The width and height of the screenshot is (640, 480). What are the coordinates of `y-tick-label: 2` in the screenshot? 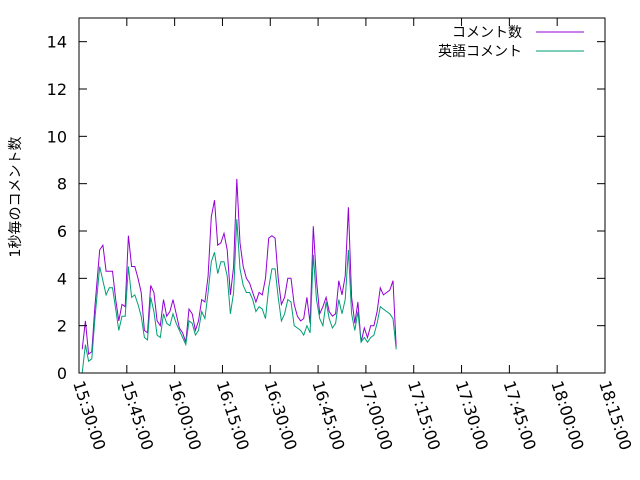 It's located at (62, 326).